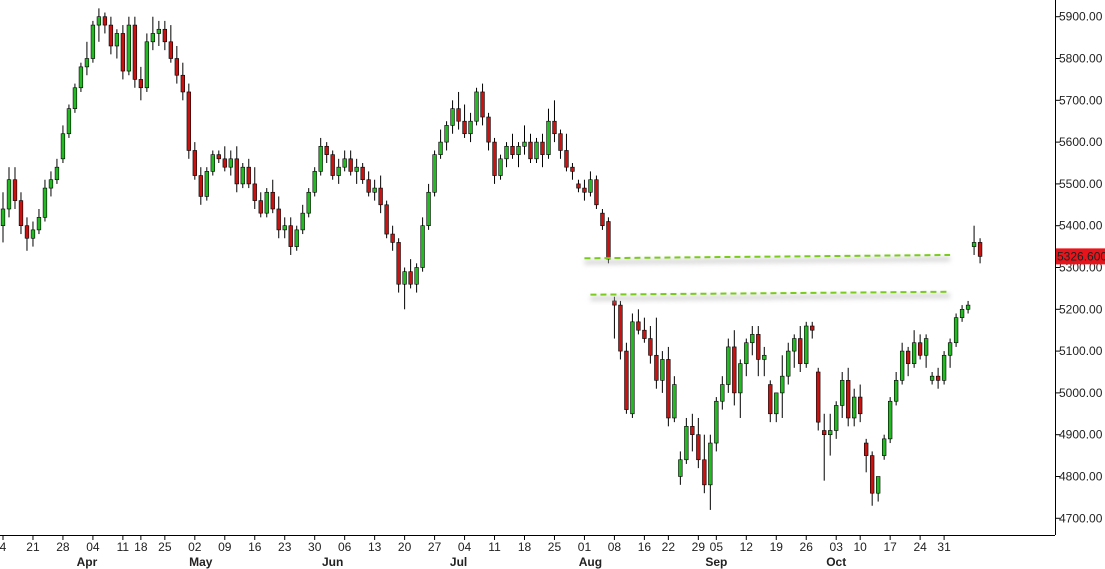 This screenshot has height=569, width=1105. What do you see at coordinates (525, 547) in the screenshot?
I see `date-tick-label: 18` at bounding box center [525, 547].